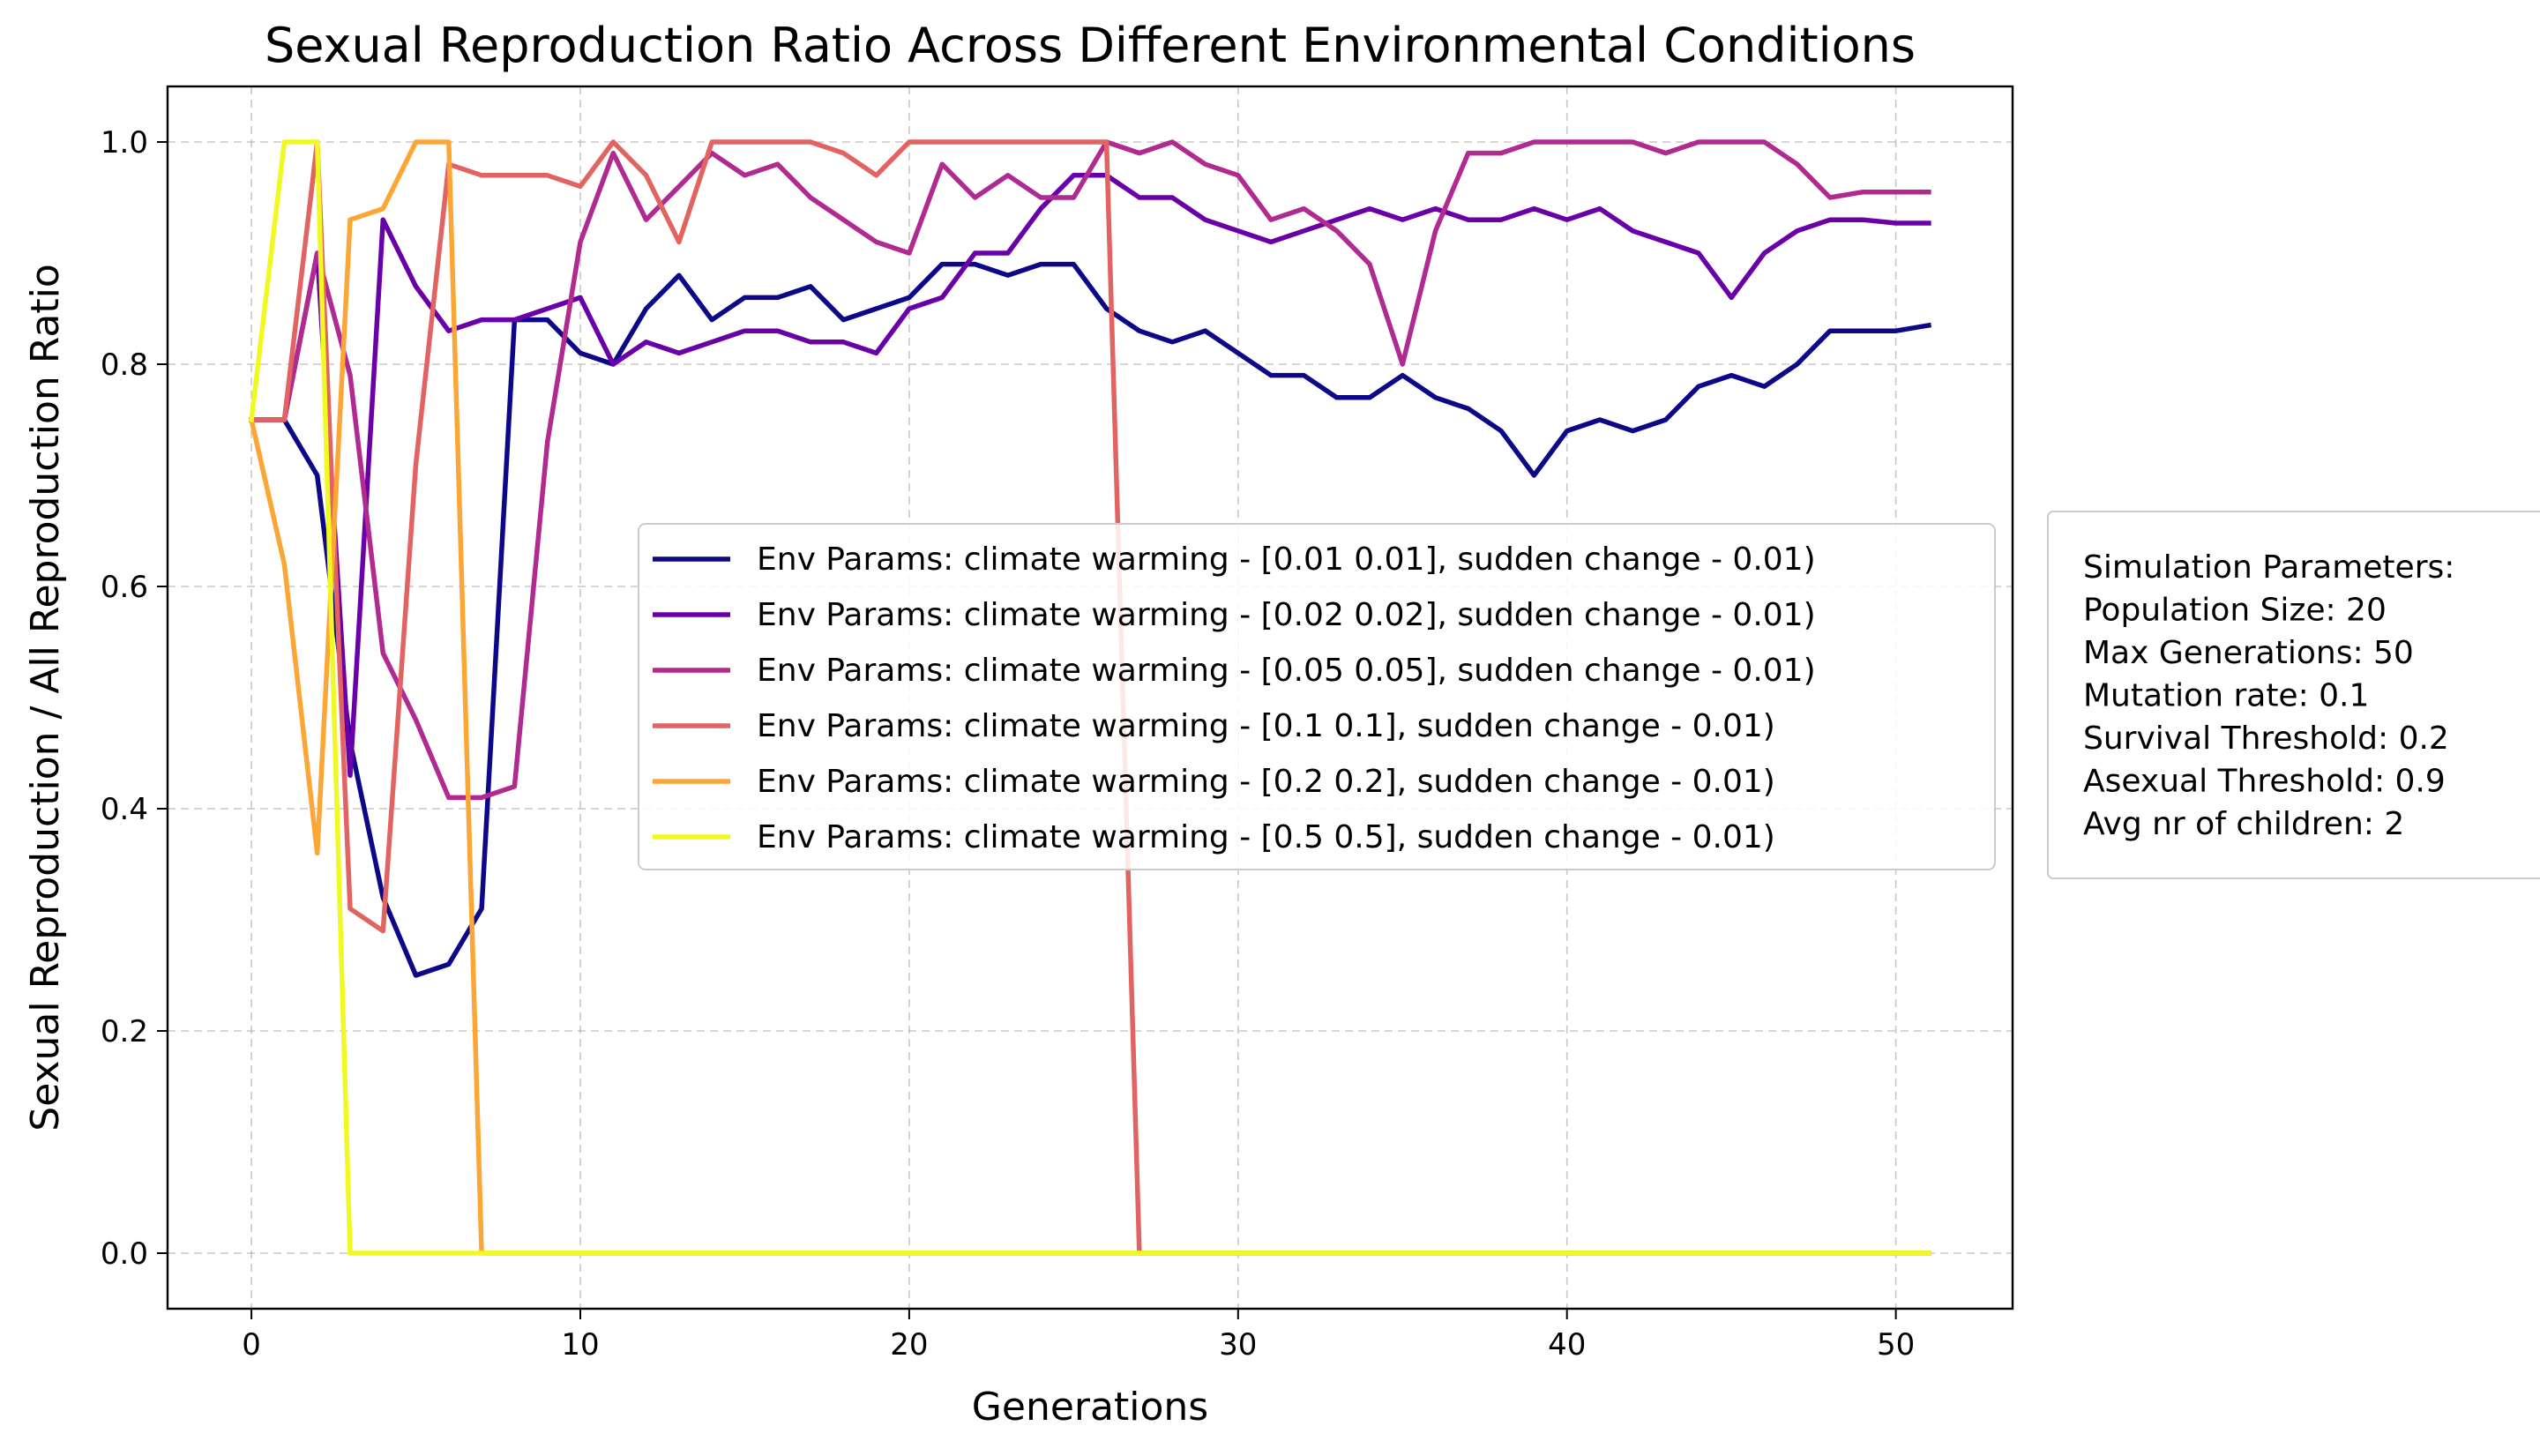  What do you see at coordinates (580, 1345) in the screenshot?
I see `x-tick-label: 10` at bounding box center [580, 1345].